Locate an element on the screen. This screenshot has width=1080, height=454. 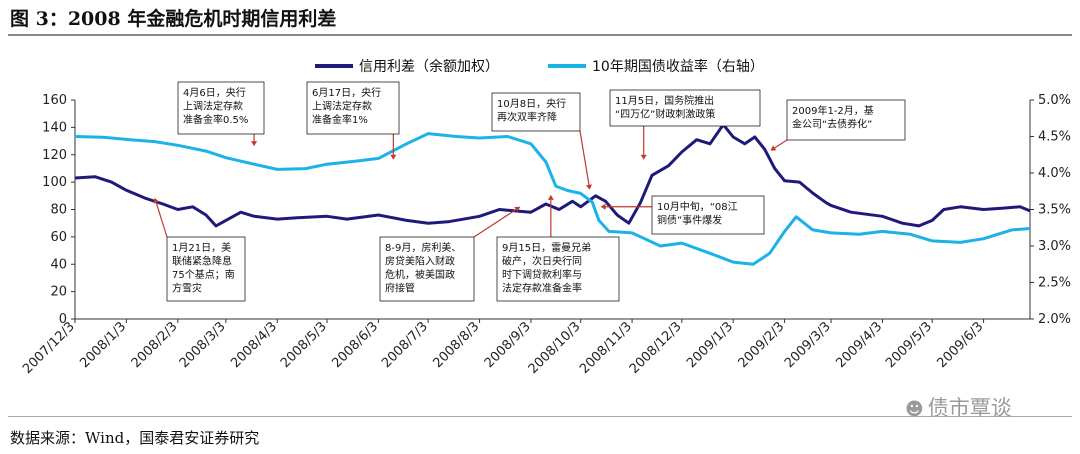
annotation-text: 危机，被美国政 is located at coordinates (420, 274).